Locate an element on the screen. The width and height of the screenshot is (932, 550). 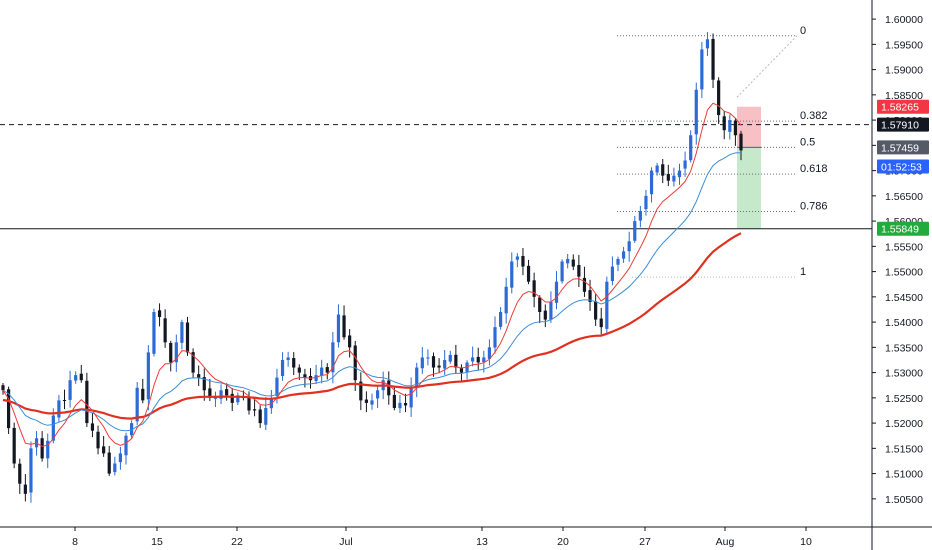
y-tick-label: 1.58500 is located at coordinates (904, 96).